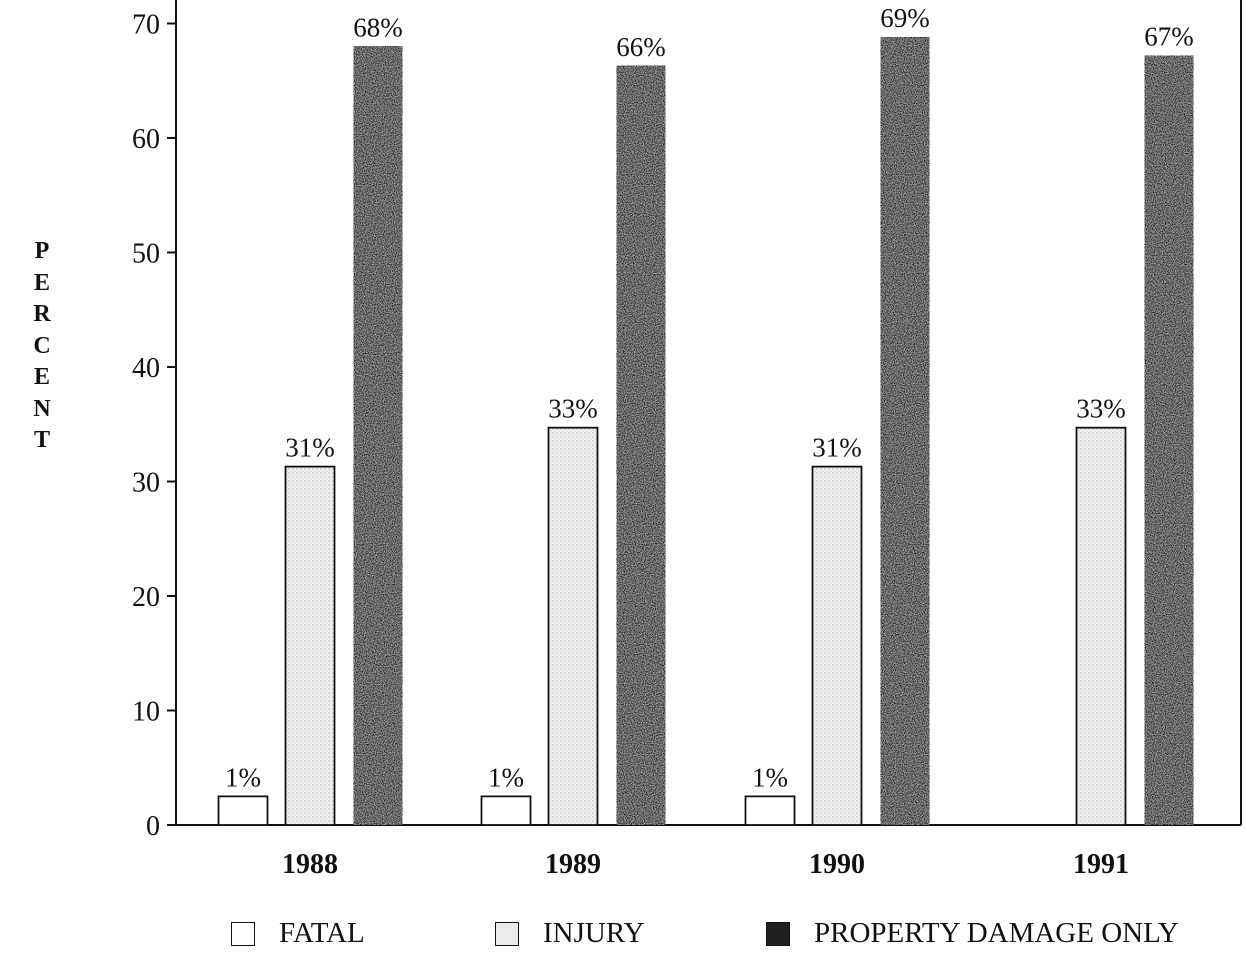 The image size is (1246, 958). Describe the element at coordinates (41, 440) in the screenshot. I see `y-axis-label-letter: T` at that location.